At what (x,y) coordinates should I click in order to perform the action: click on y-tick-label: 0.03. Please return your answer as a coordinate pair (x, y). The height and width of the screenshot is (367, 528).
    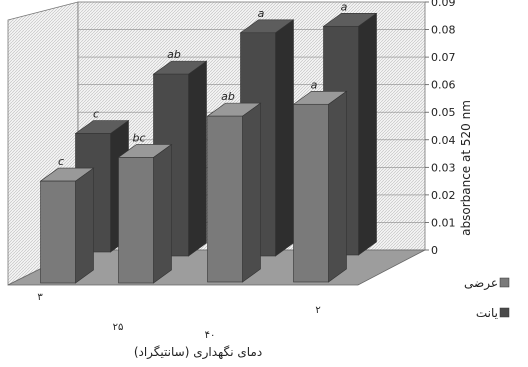
    Looking at the image, I should click on (443, 167).